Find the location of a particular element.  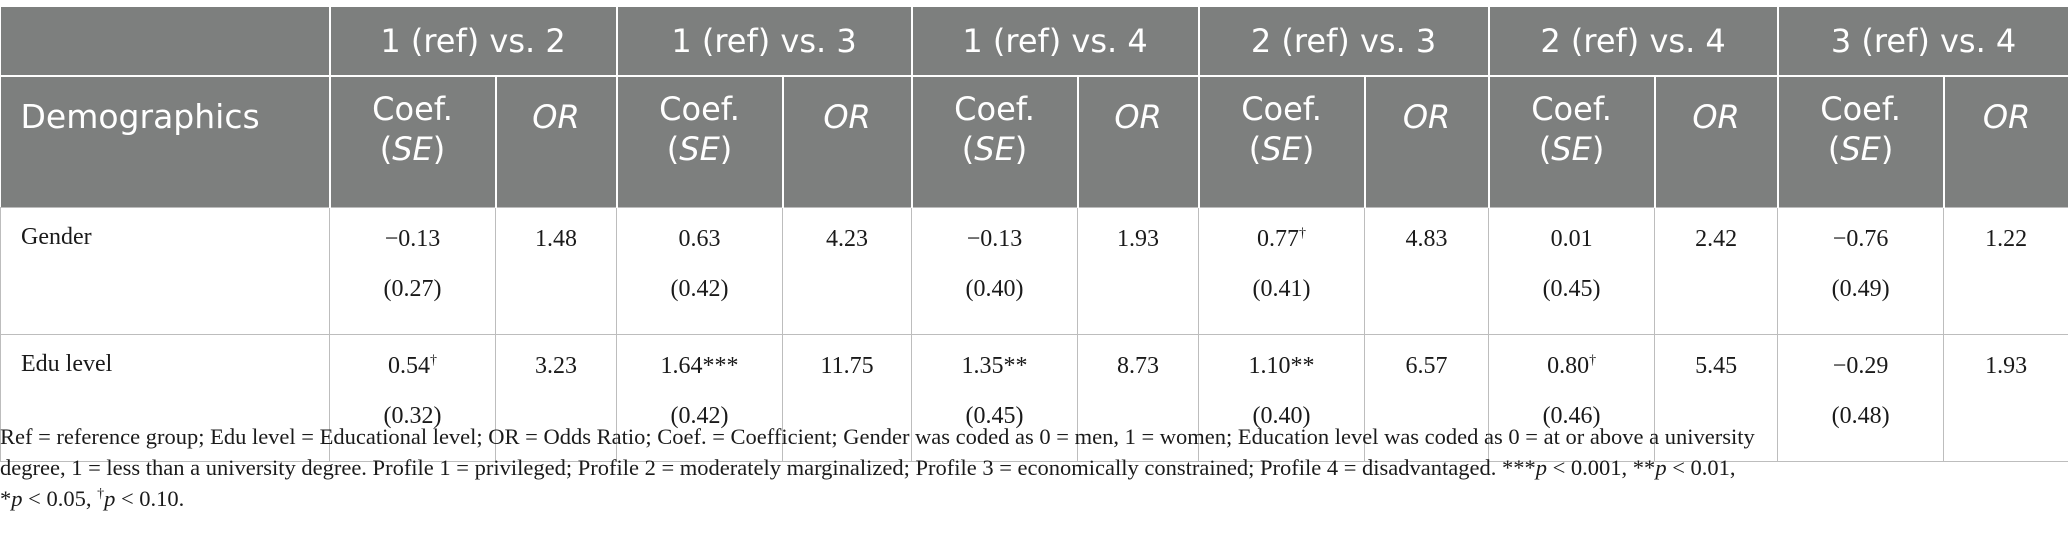

coef-cell: −0.29 (0.48) is located at coordinates (1861, 398).